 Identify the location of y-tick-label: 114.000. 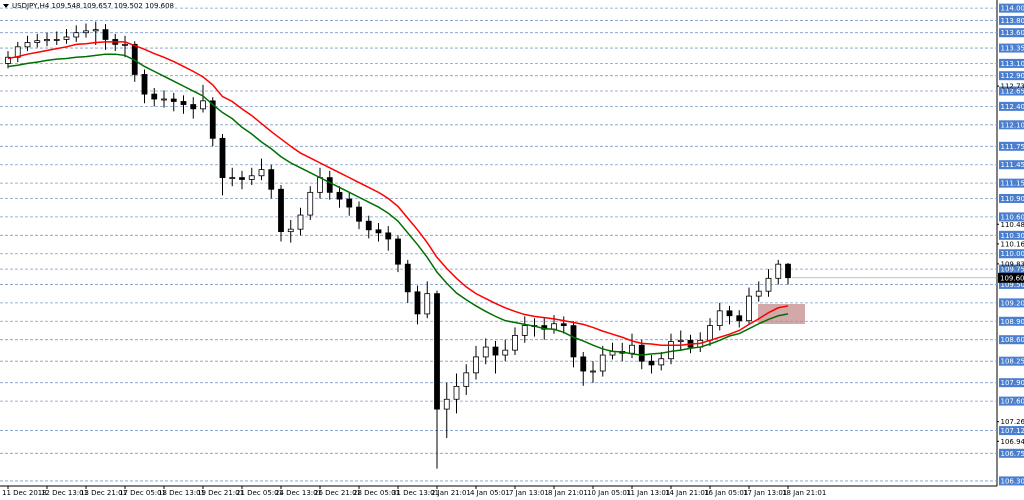
(1012, 9).